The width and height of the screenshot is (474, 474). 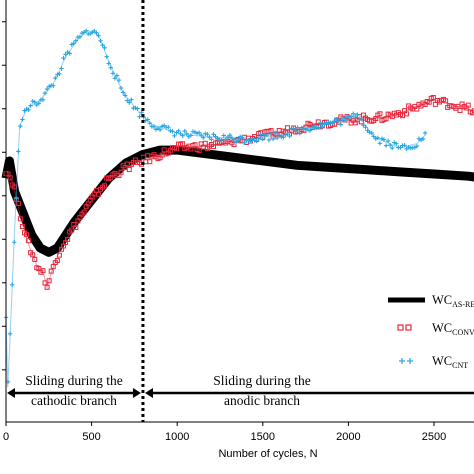 What do you see at coordinates (74, 380) in the screenshot?
I see `region-label-line1-0: Sliding during the` at bounding box center [74, 380].